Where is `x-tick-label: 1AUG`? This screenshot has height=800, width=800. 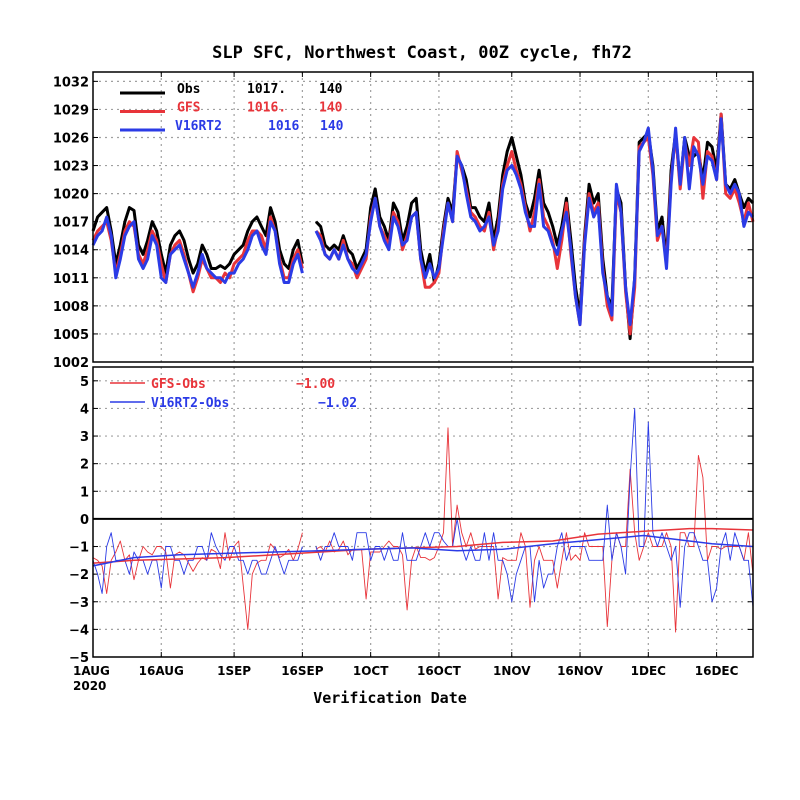 x-tick-label: 1AUG is located at coordinates (91, 671).